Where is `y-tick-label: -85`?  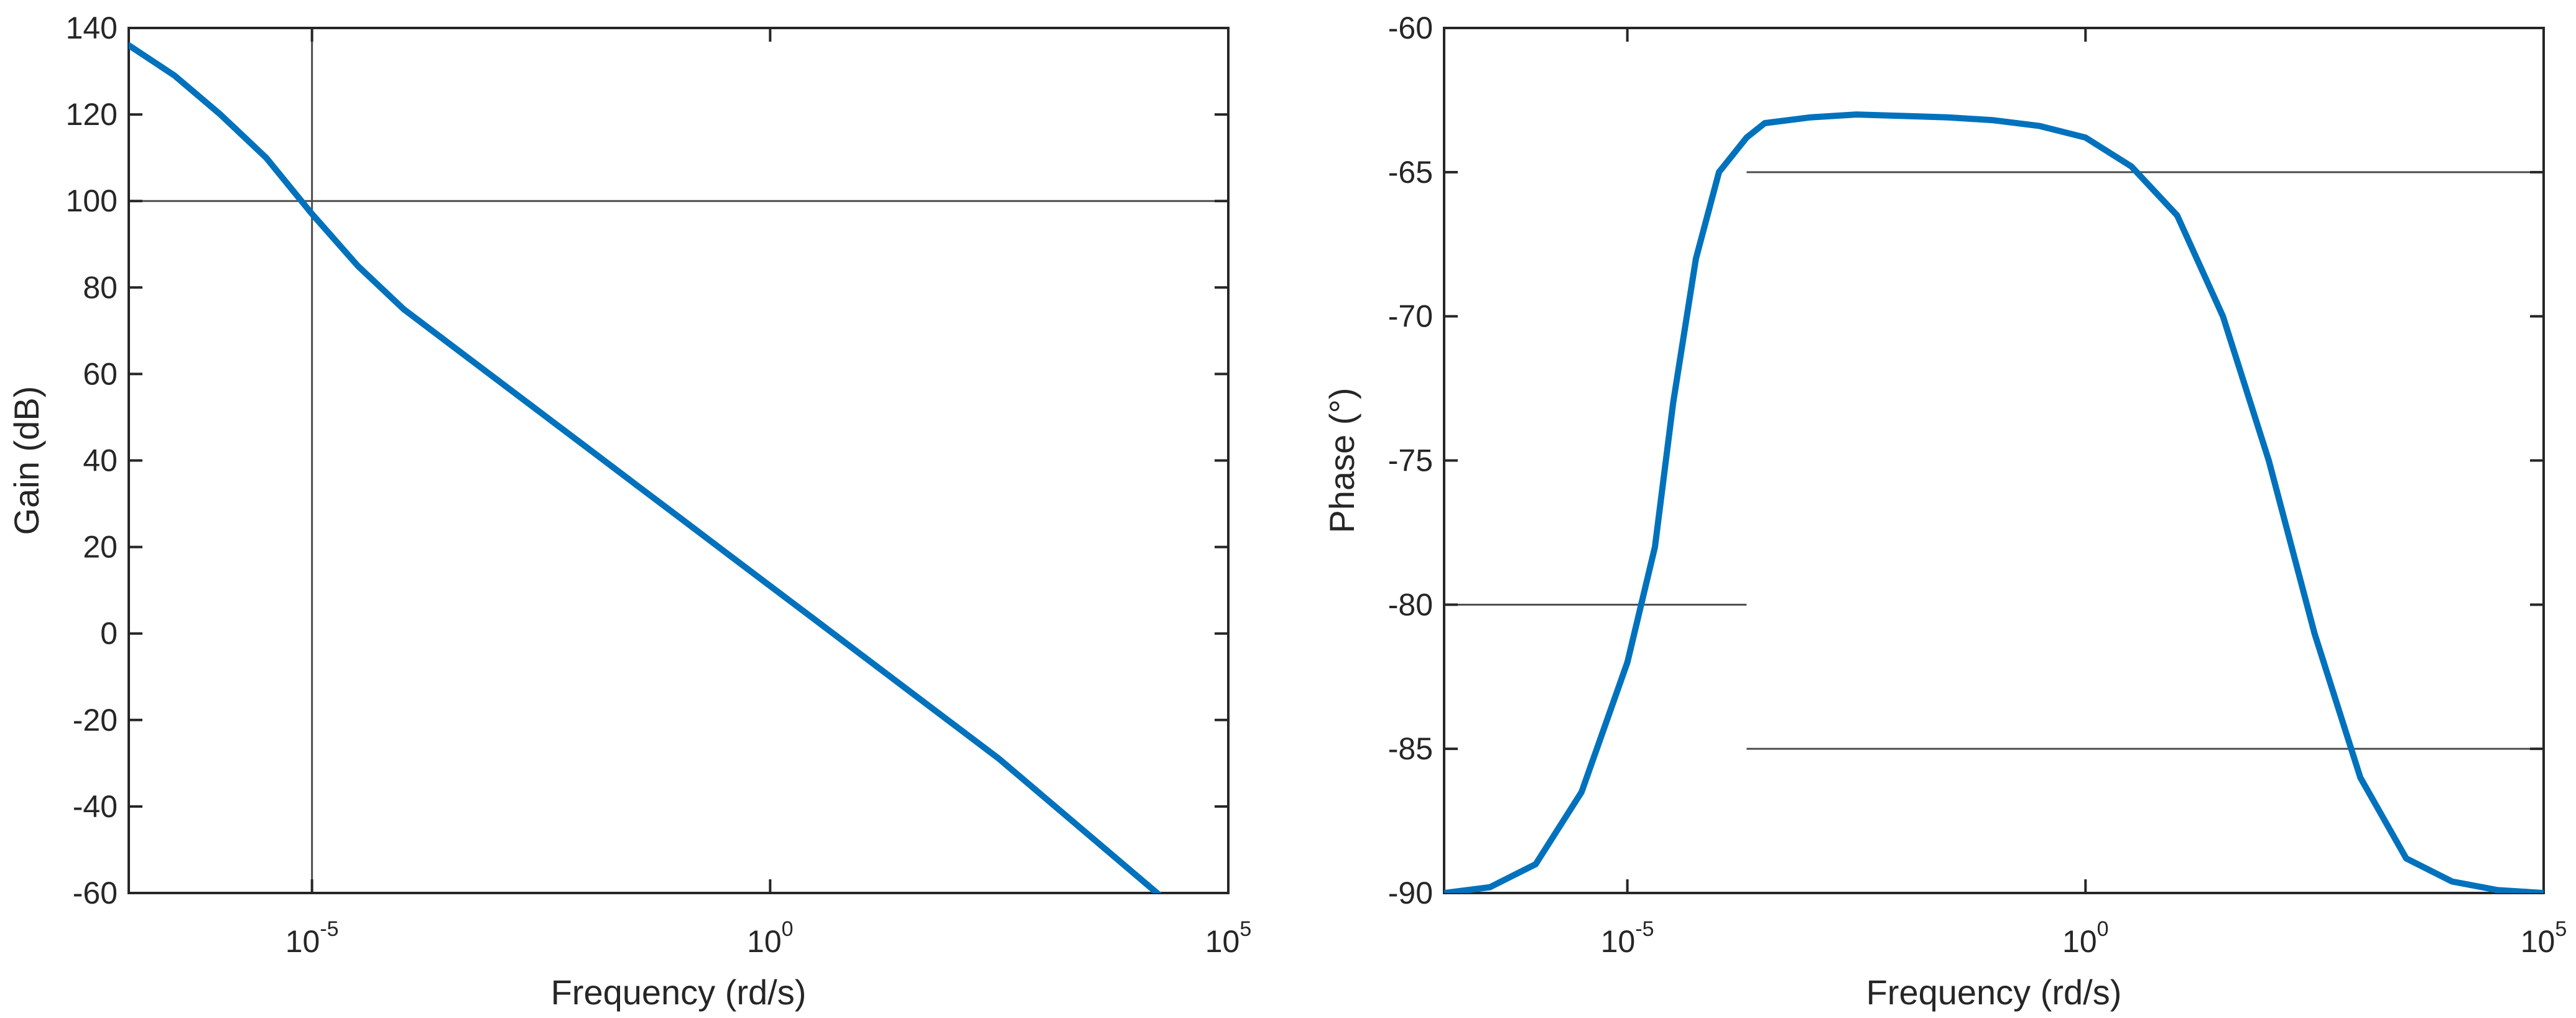 y-tick-label: -85 is located at coordinates (1411, 748).